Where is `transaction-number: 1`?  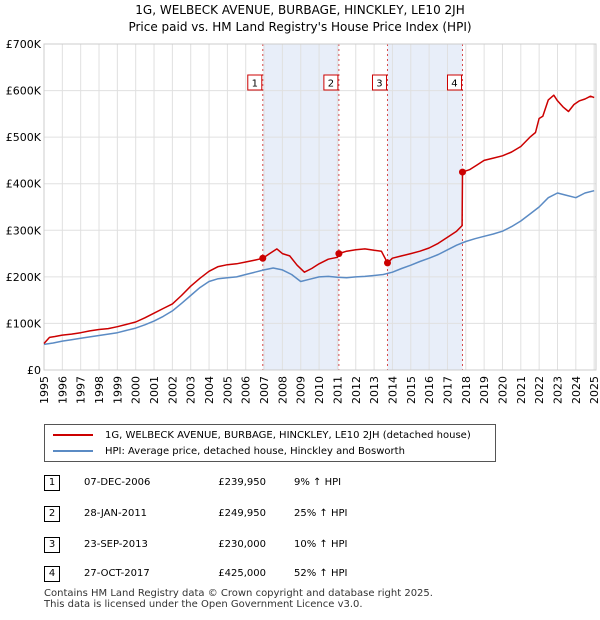 transaction-number: 1 is located at coordinates (52, 483).